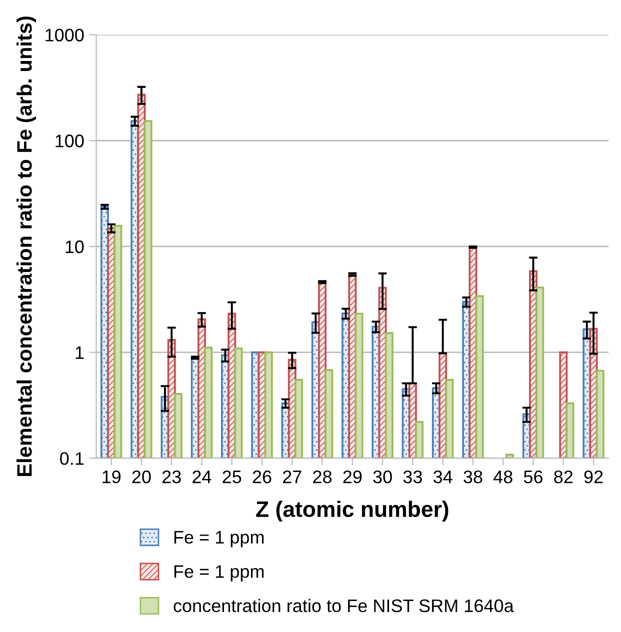 The height and width of the screenshot is (632, 621). Describe the element at coordinates (593, 477) in the screenshot. I see `x-tick-label: 92` at that location.